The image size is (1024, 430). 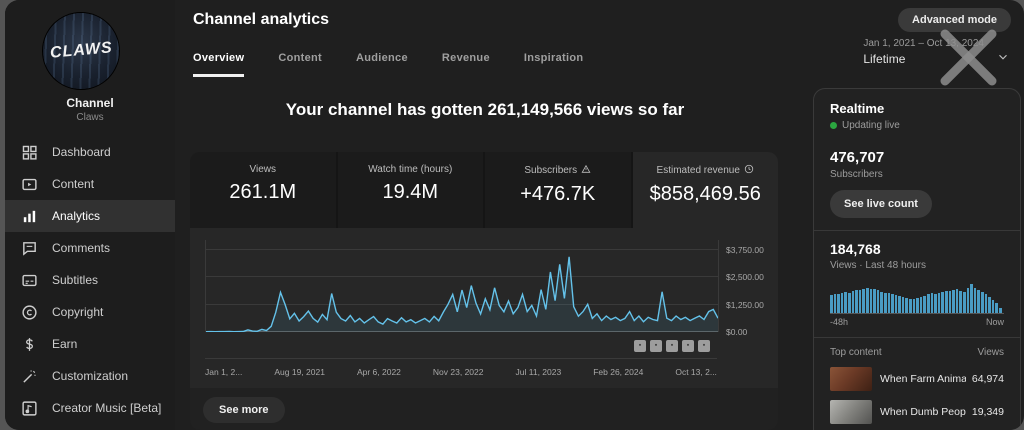 I want to click on sidebar-item-label: Customization, so click(x=90, y=376).